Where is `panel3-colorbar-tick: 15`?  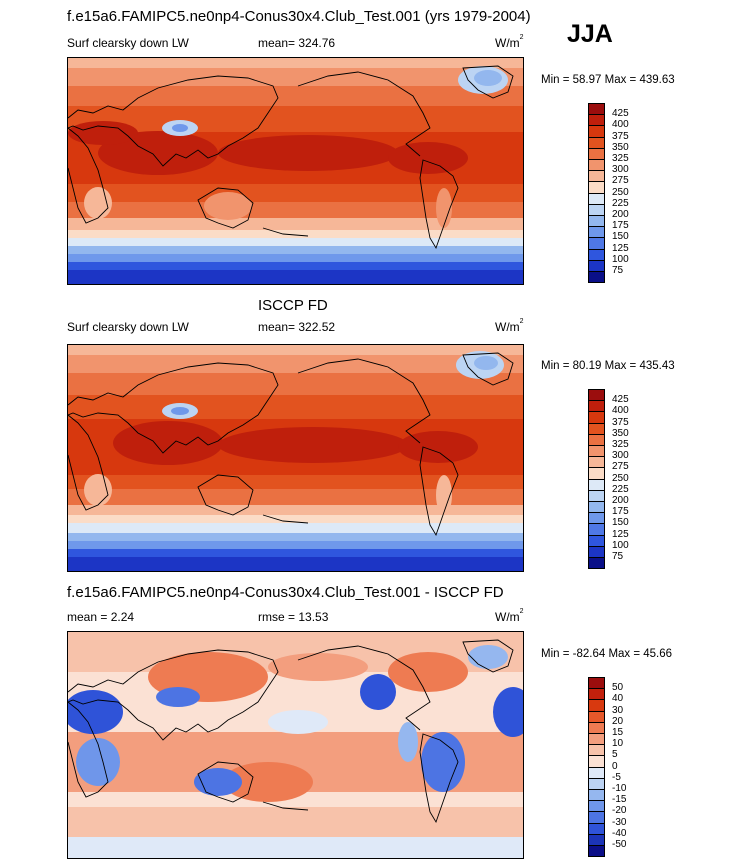 panel3-colorbar-tick: 15 is located at coordinates (618, 732).